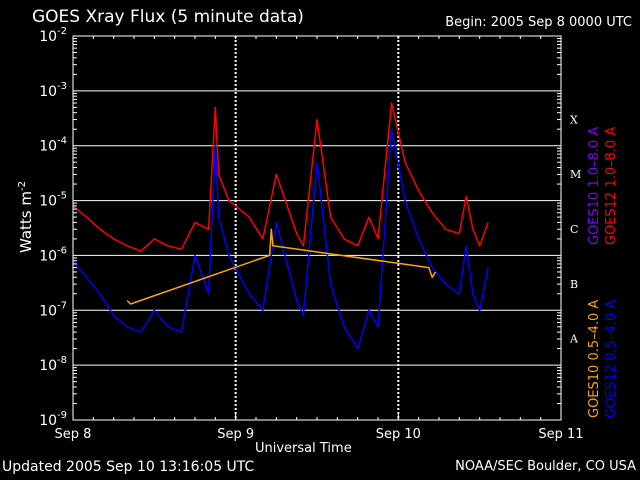  I want to click on legend-label: GOES12 1.0–8.0 A, so click(611, 185).